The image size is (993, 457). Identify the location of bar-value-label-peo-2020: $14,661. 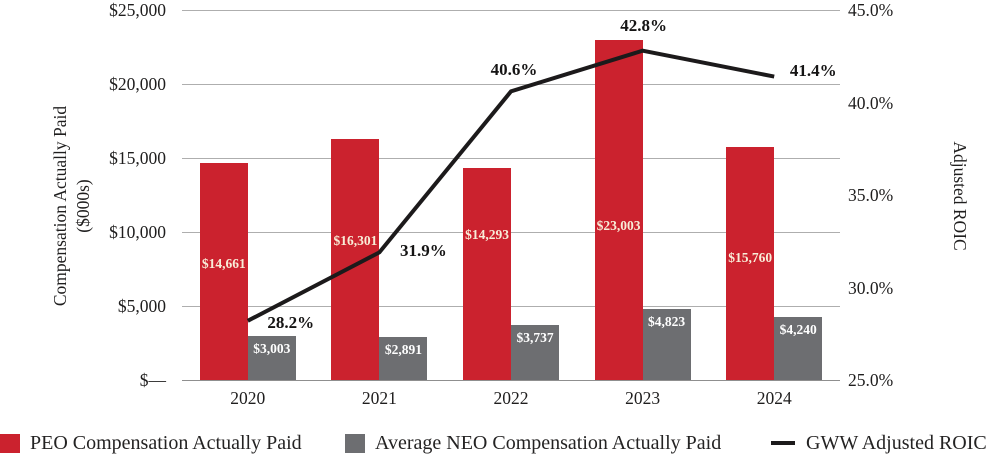
(223, 263).